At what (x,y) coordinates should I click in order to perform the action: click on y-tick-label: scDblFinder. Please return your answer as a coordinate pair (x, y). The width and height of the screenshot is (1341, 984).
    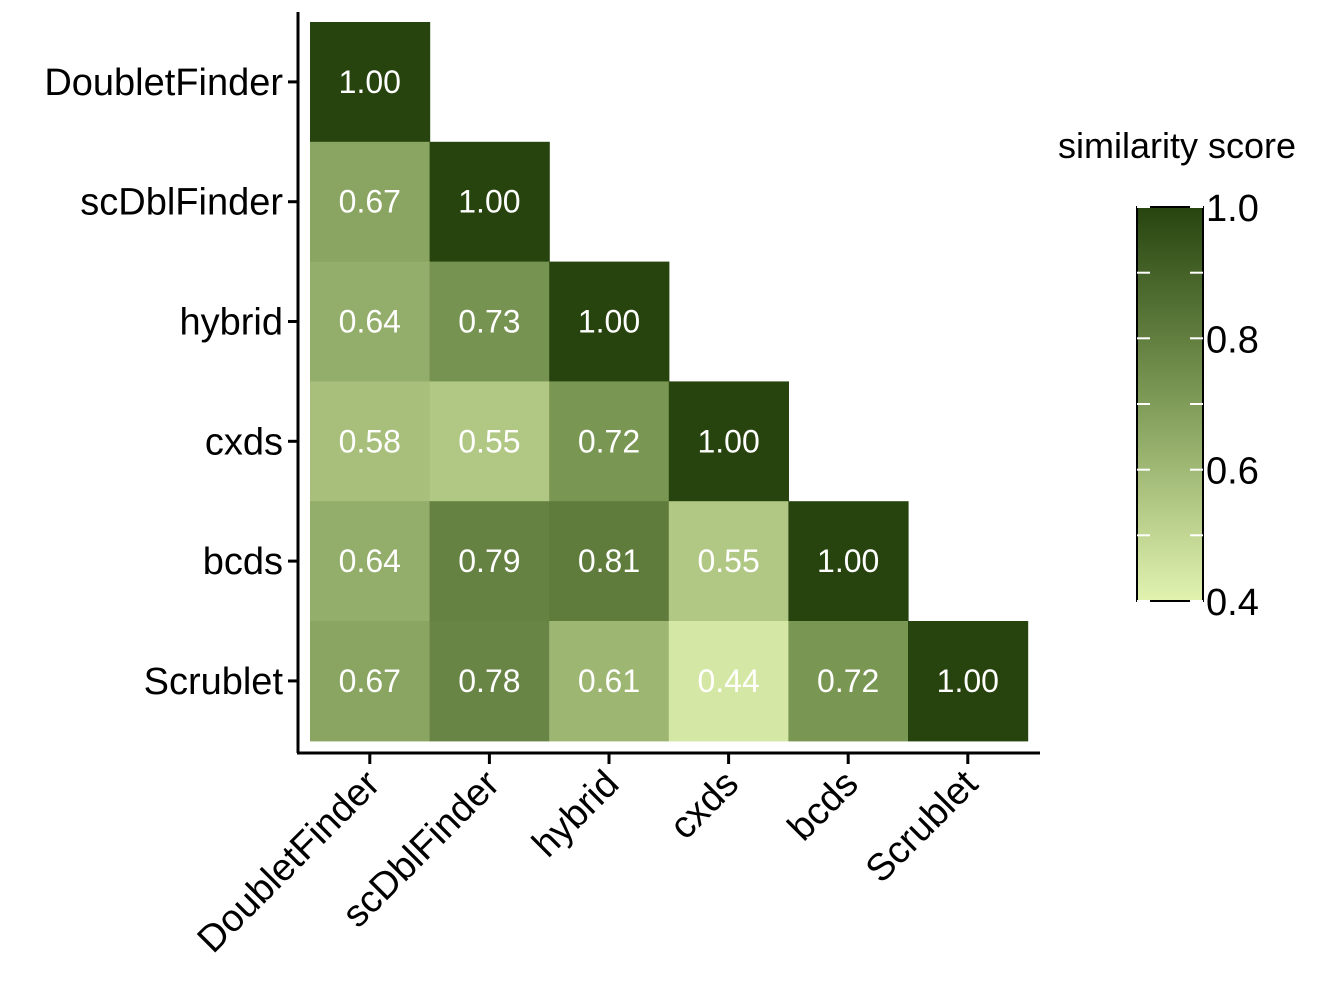
    Looking at the image, I should click on (181, 203).